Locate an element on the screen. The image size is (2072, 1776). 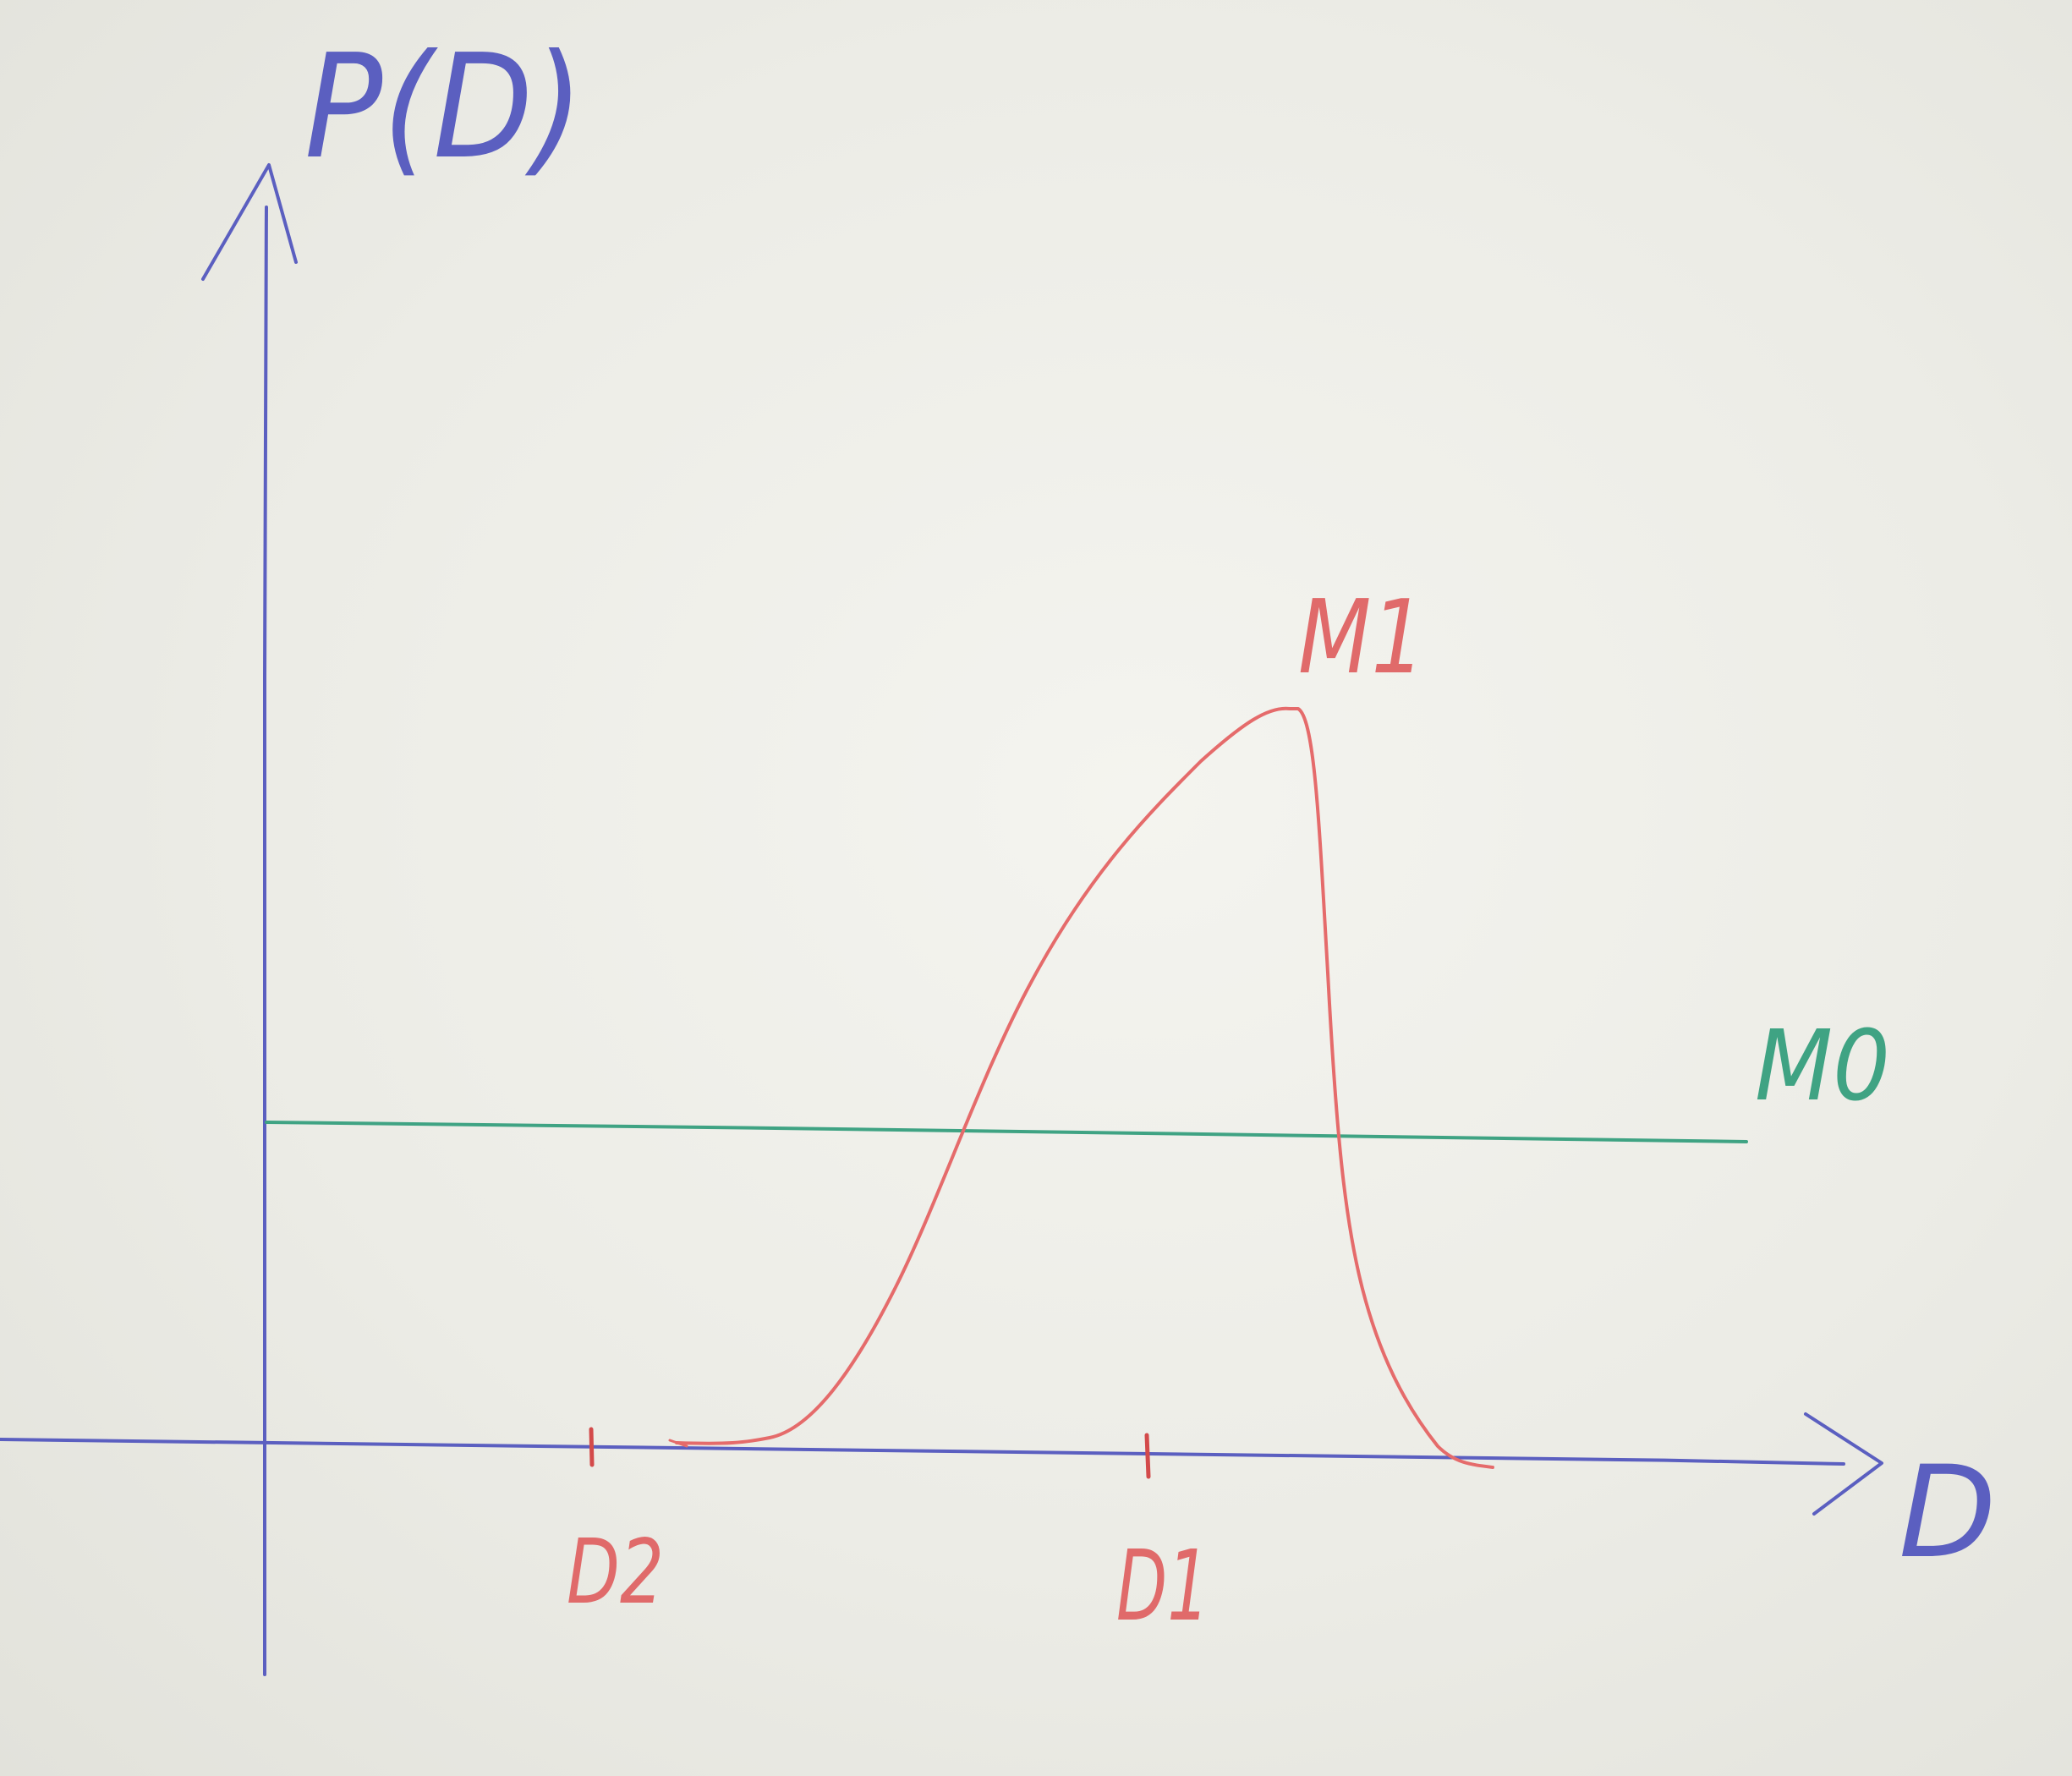
tick-d1 is located at coordinates (1147, 1456).